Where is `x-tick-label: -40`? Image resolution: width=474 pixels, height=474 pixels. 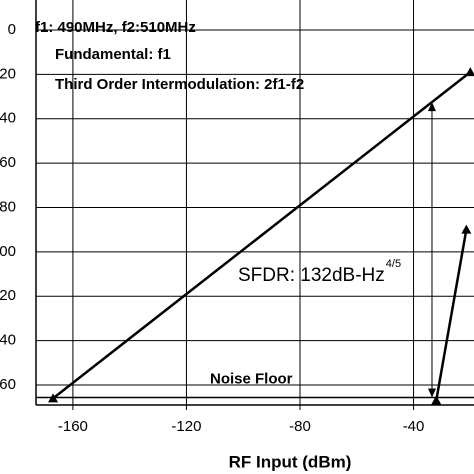
x-tick-label: -40 is located at coordinates (414, 426).